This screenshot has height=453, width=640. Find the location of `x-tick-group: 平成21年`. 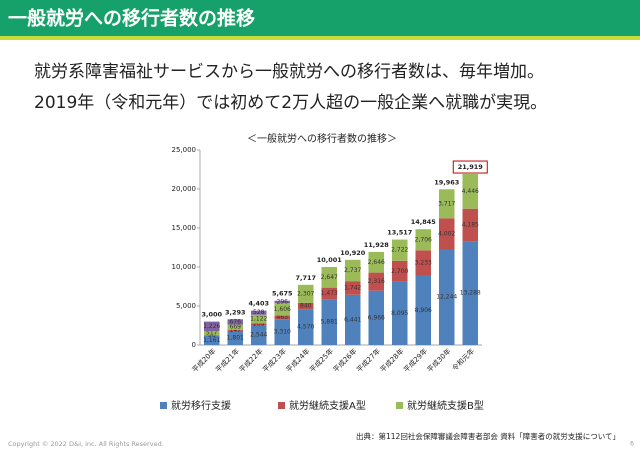

x-tick-group: 平成21年 is located at coordinates (228, 360).